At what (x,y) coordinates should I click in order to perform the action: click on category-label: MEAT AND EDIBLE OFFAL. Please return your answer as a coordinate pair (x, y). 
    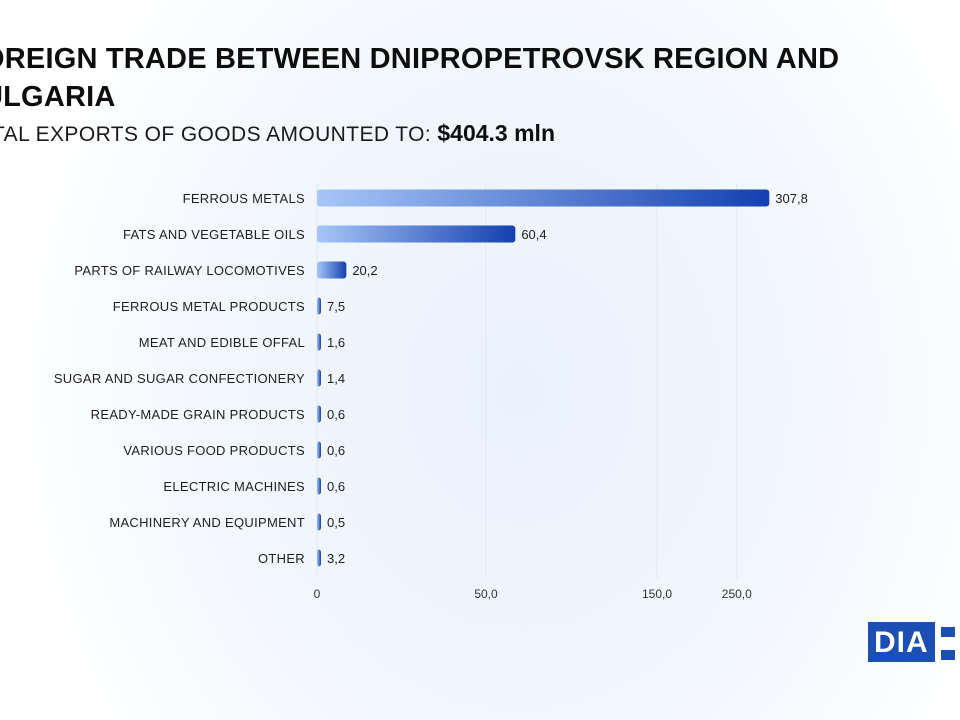
    Looking at the image, I should click on (222, 342).